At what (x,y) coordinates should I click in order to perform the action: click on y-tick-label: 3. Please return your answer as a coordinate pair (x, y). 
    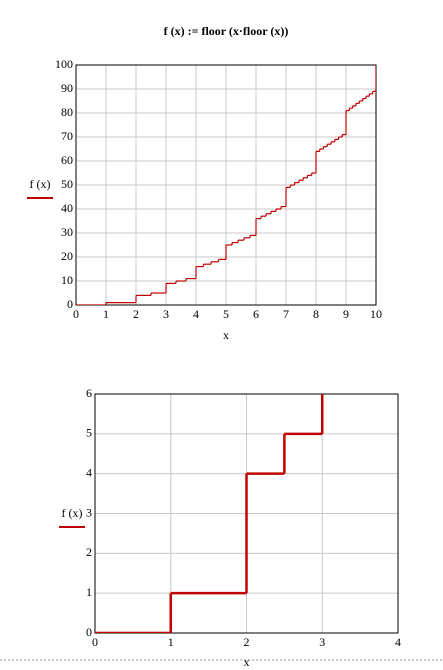
    Looking at the image, I should click on (89, 512).